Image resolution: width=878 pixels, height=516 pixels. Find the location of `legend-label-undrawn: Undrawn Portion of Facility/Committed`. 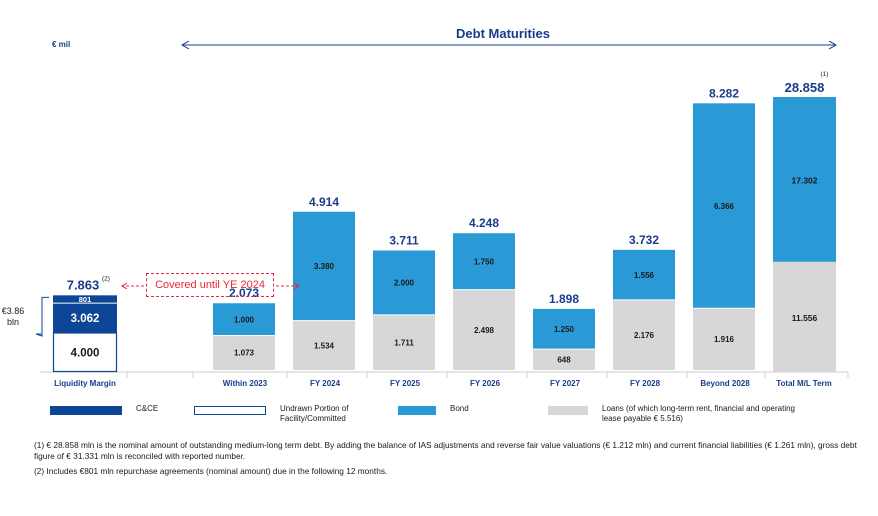

legend-label-undrawn: Undrawn Portion of Facility/Committed is located at coordinates (314, 413).